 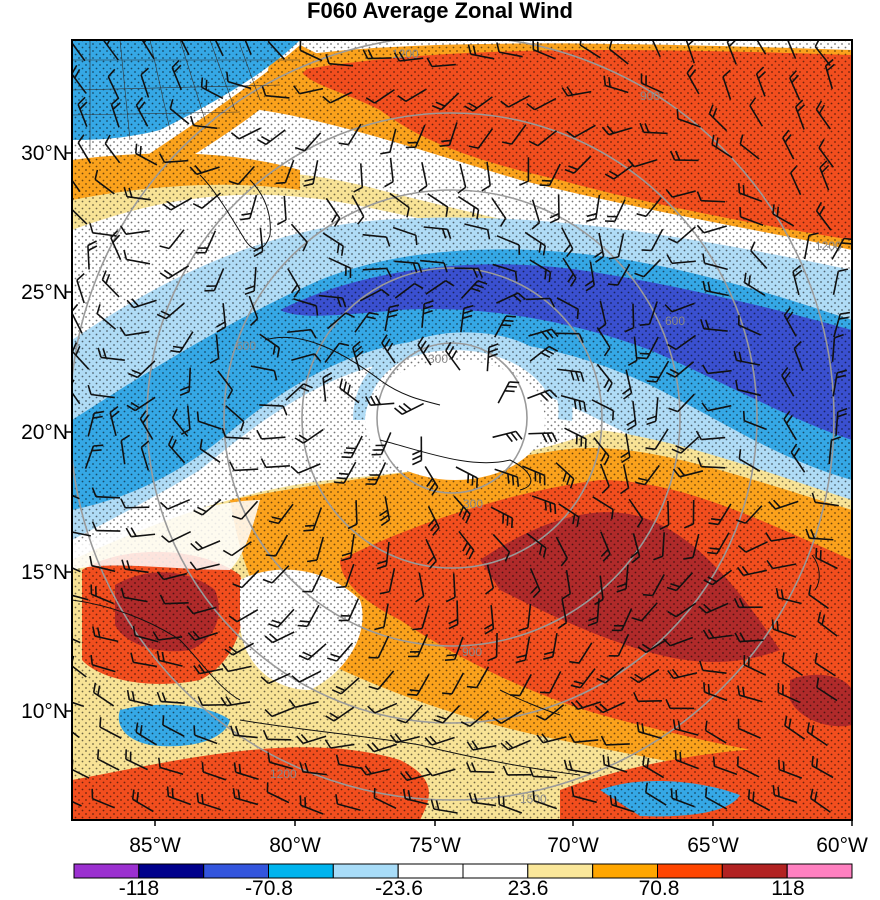 I want to click on ring-label-300: 300, so click(x=438, y=359).